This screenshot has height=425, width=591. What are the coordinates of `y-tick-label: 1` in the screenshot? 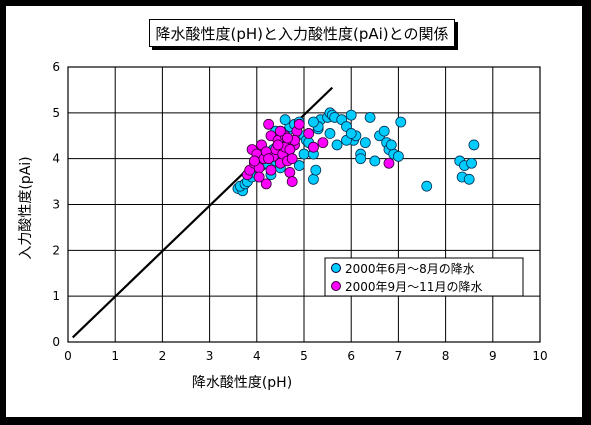 It's located at (56, 296).